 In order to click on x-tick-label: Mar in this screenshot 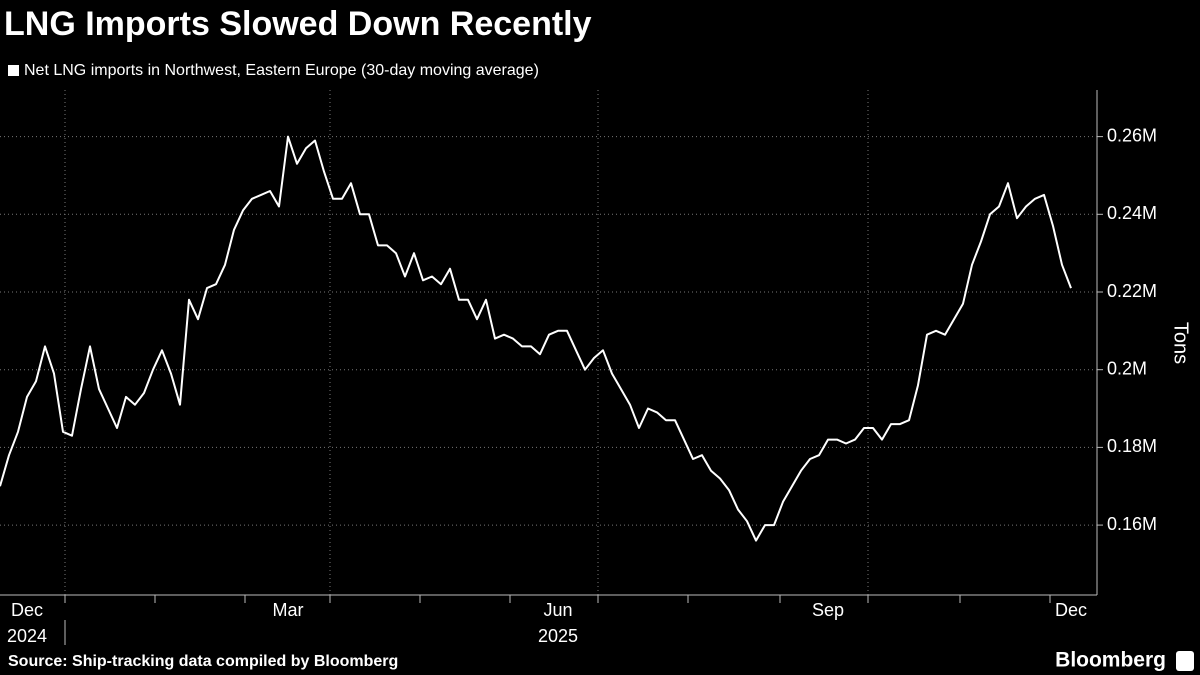, I will do `click(288, 610)`.